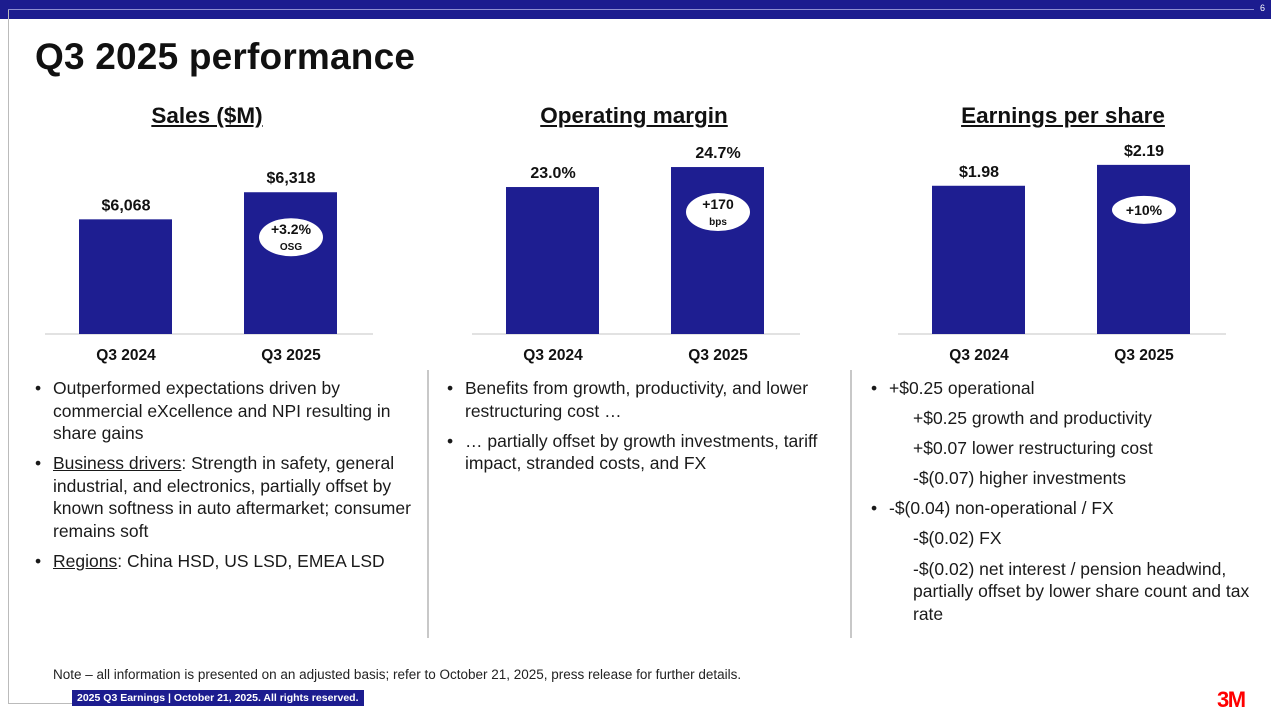 This screenshot has width=1271, height=716. I want to click on sub-bullet-item: +$0.25 growth and productivity, so click(1068, 418).